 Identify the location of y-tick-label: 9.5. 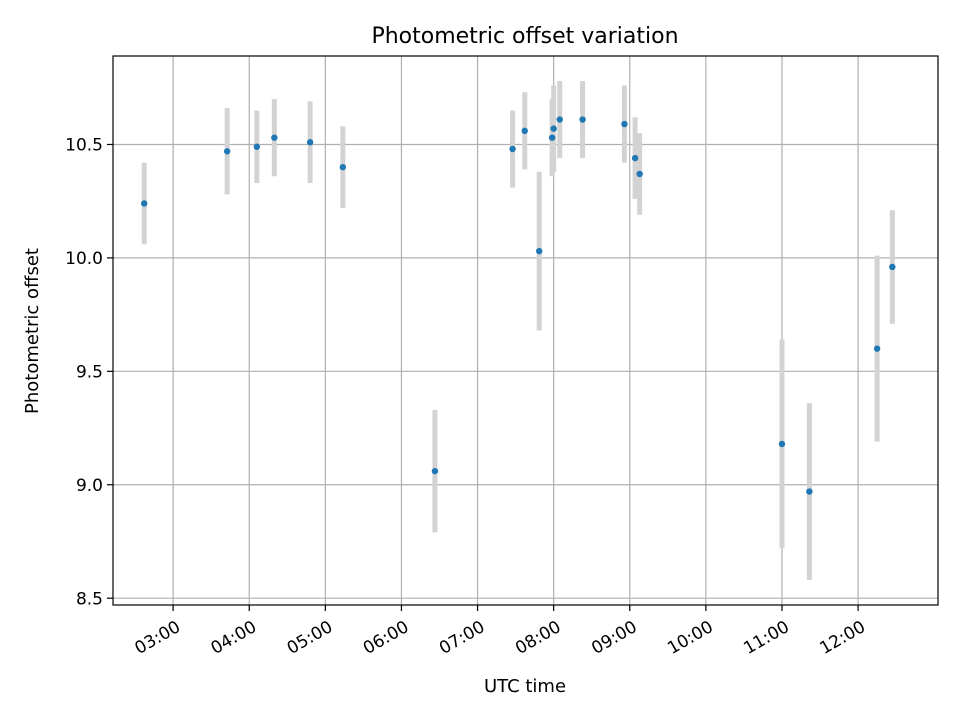
(89, 372).